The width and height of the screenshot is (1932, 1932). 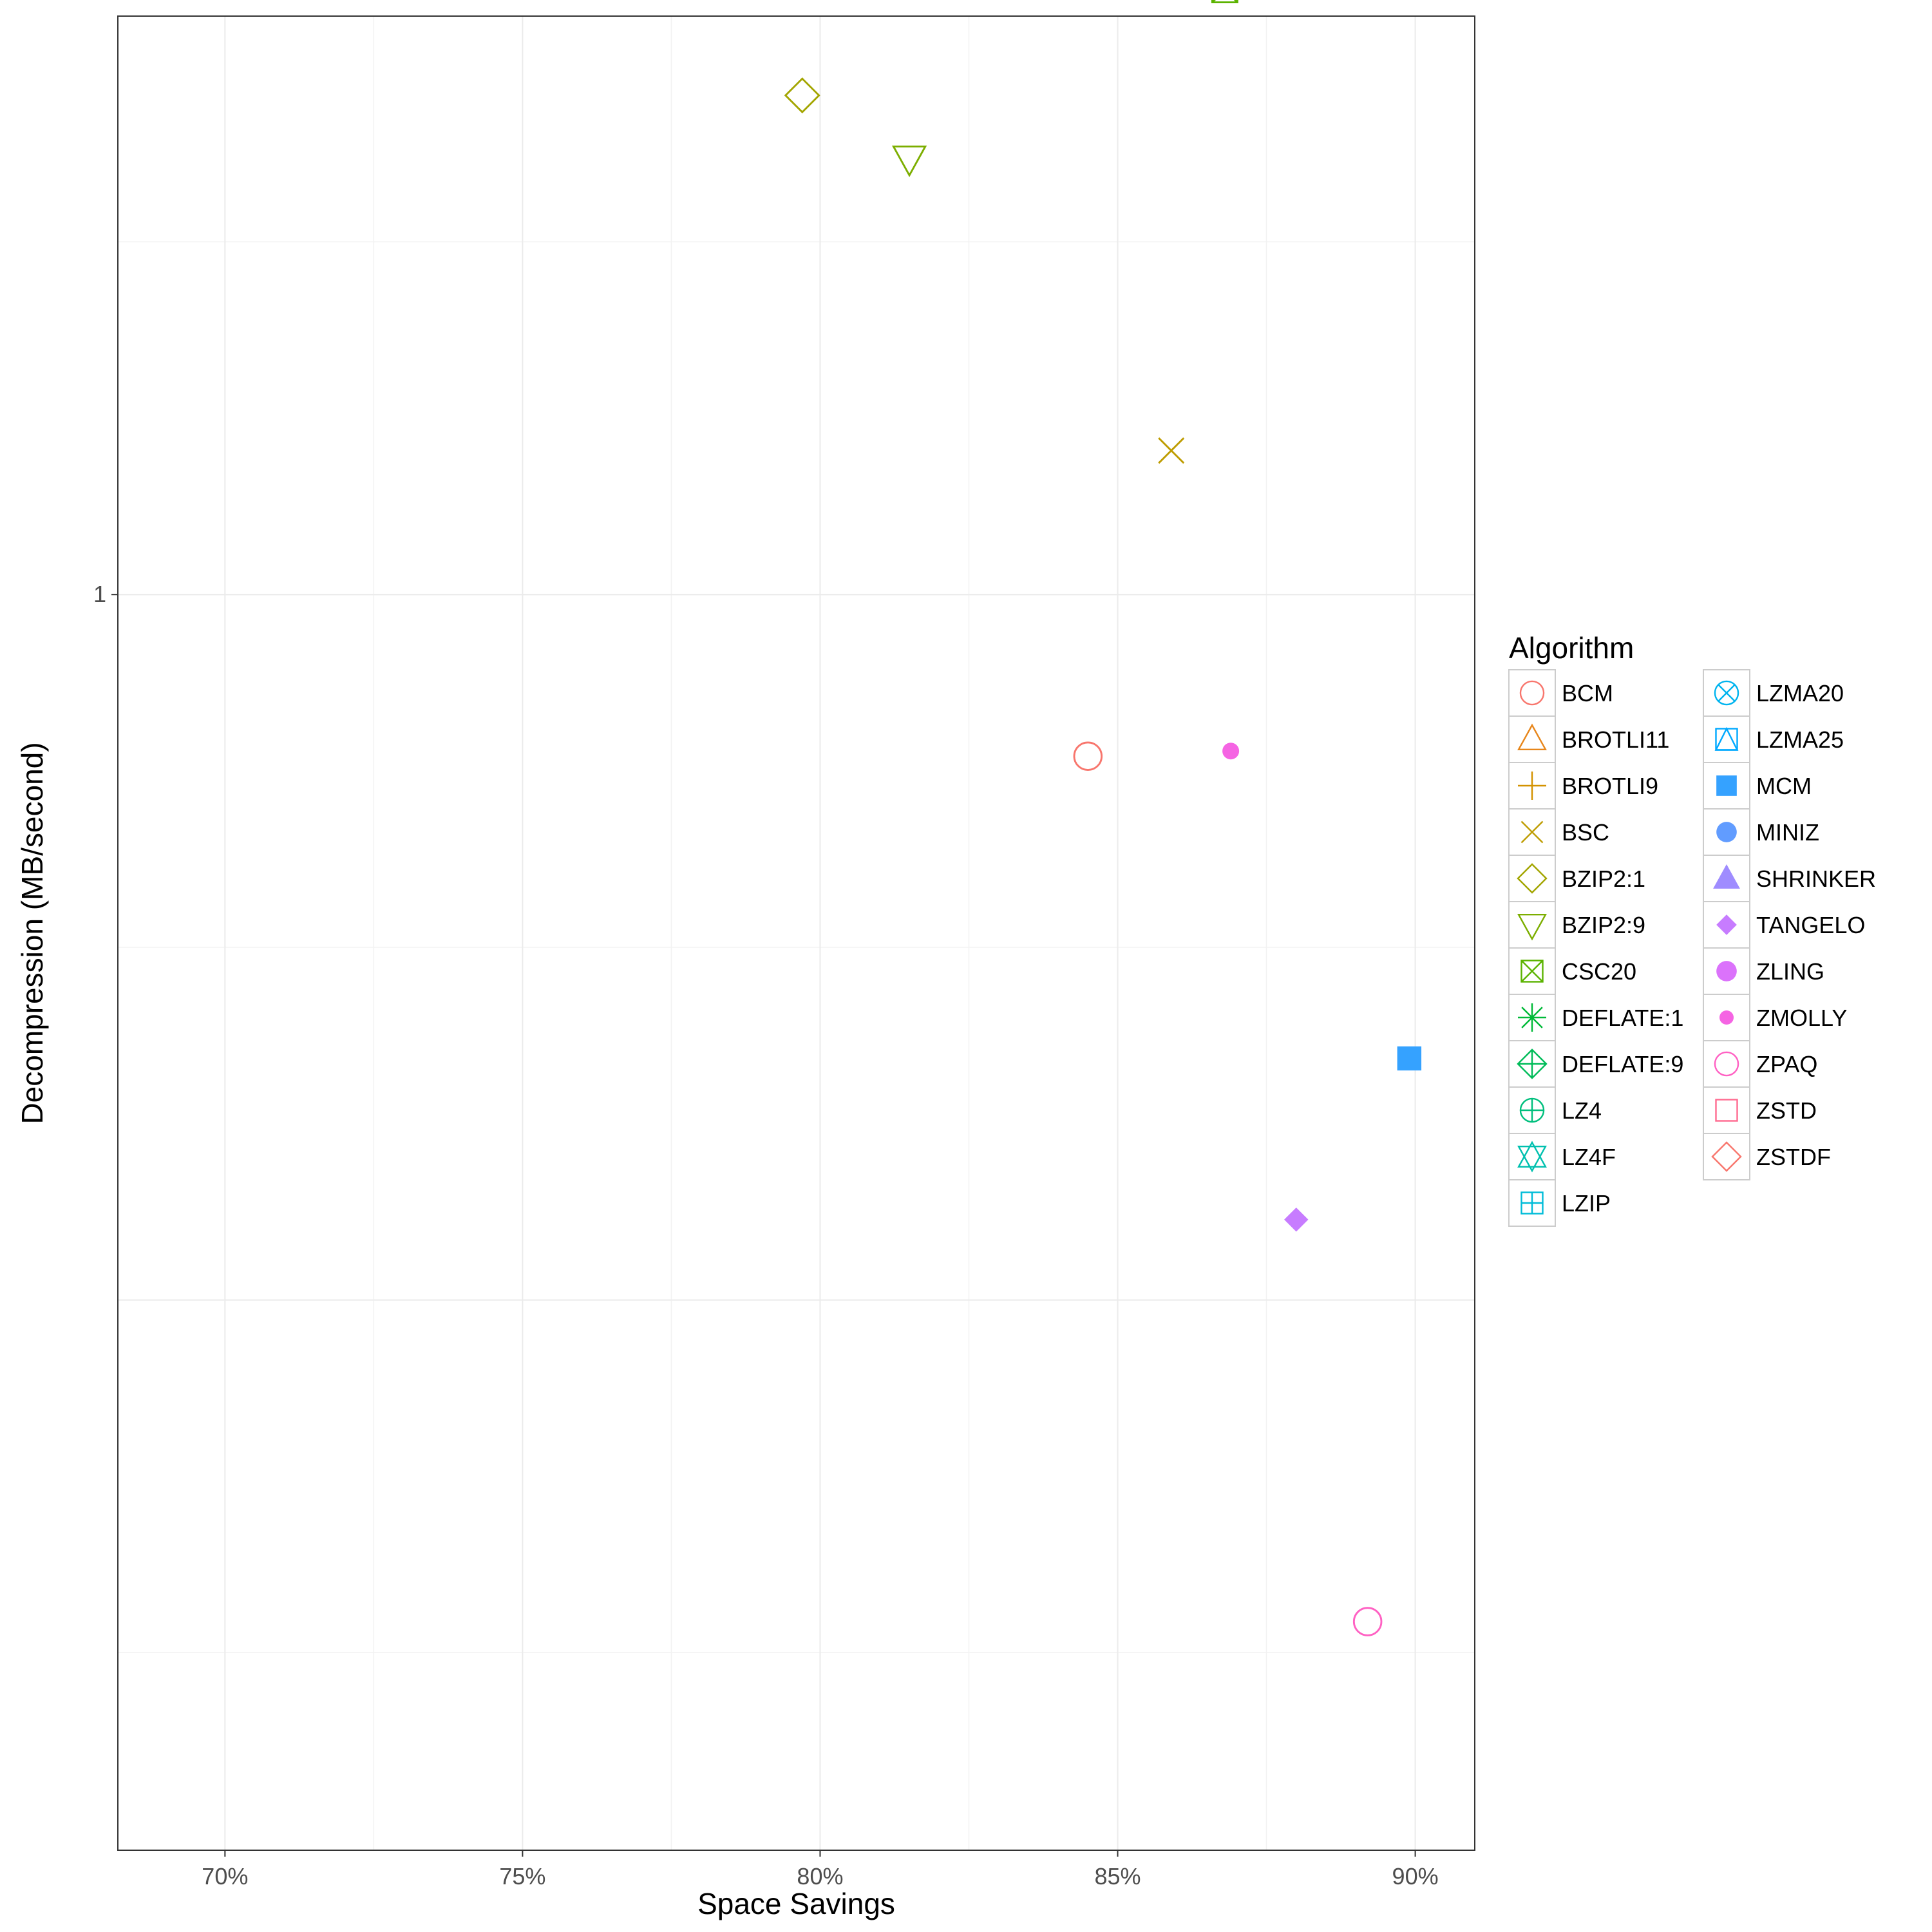 What do you see at coordinates (1088, 756) in the screenshot?
I see `point-bcm` at bounding box center [1088, 756].